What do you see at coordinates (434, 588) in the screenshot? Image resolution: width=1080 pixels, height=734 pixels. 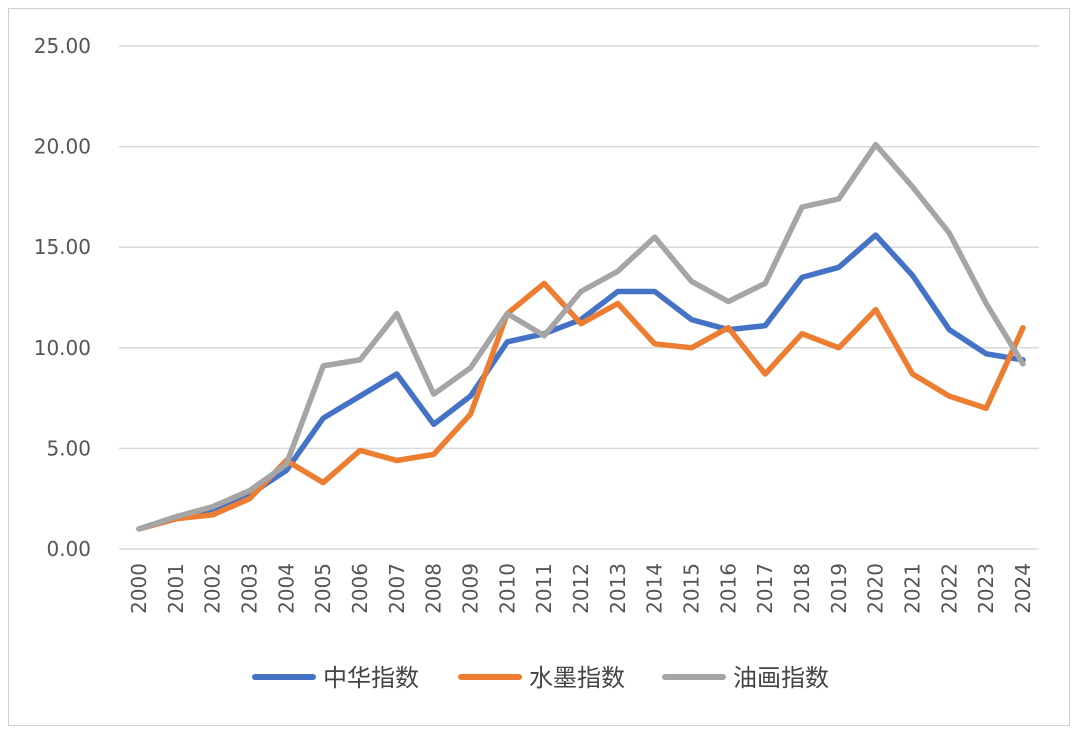 I see `x-tick-label: 2008` at bounding box center [434, 588].